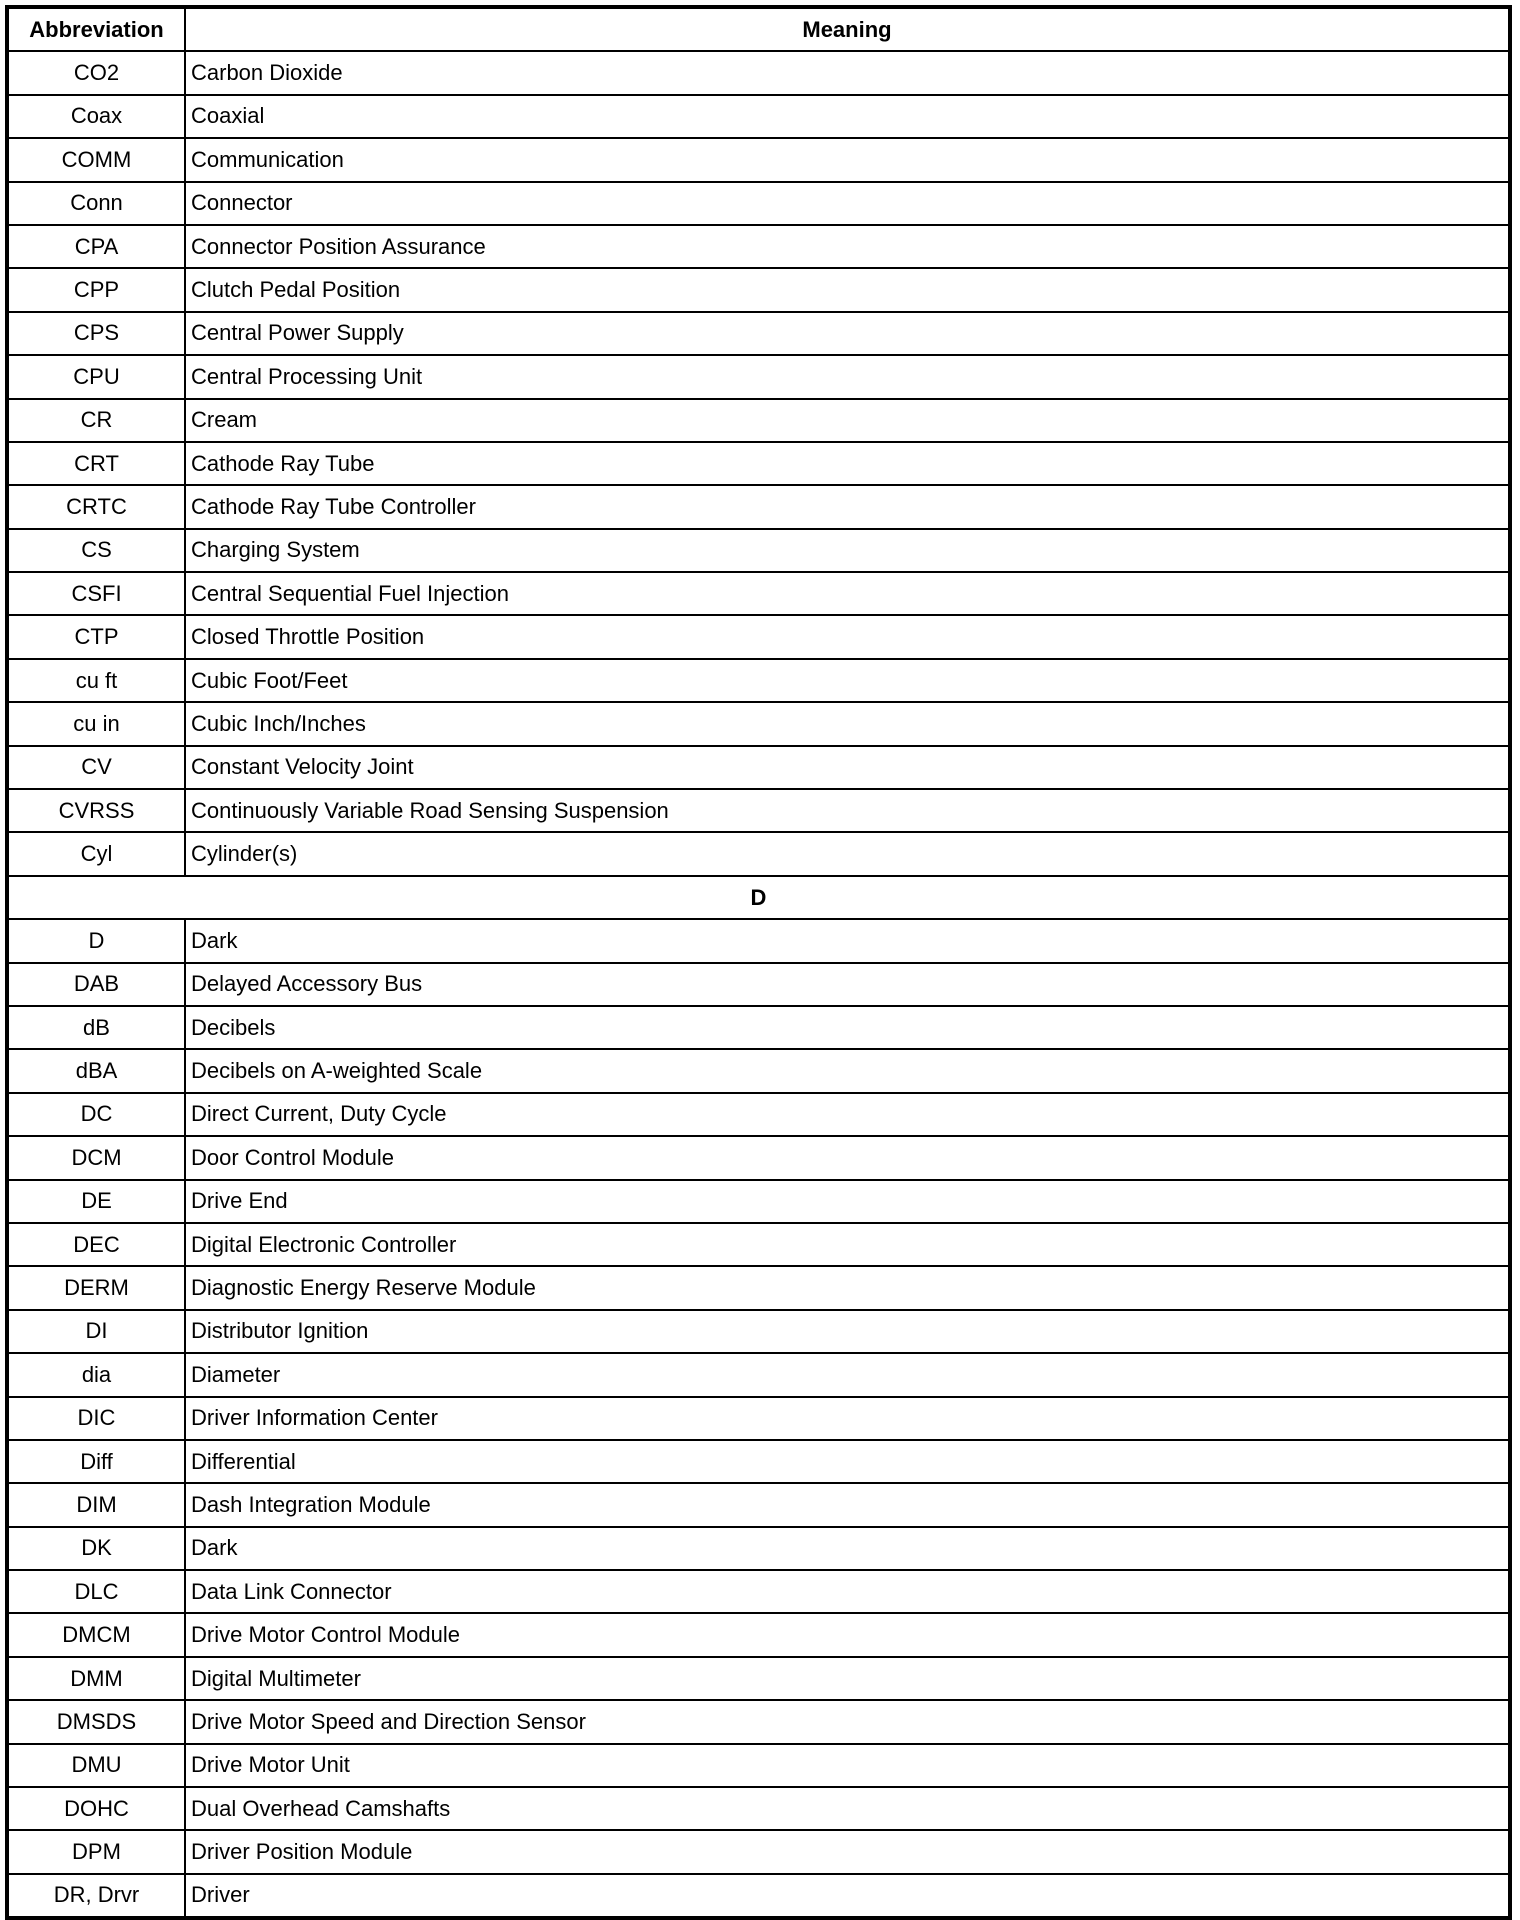  I want to click on table-row: Coax Coaxial, so click(758, 116).